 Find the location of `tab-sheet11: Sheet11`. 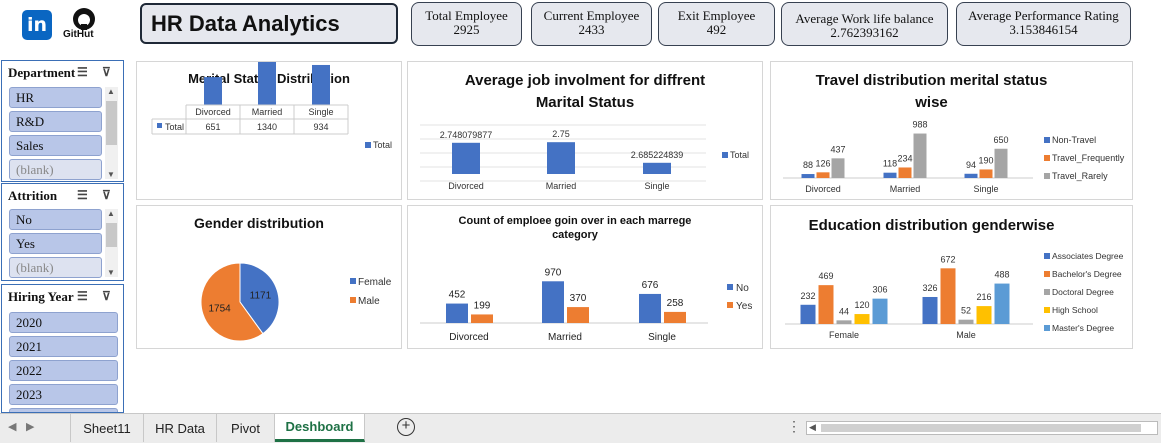

tab-sheet11: Sheet11 is located at coordinates (107, 428).